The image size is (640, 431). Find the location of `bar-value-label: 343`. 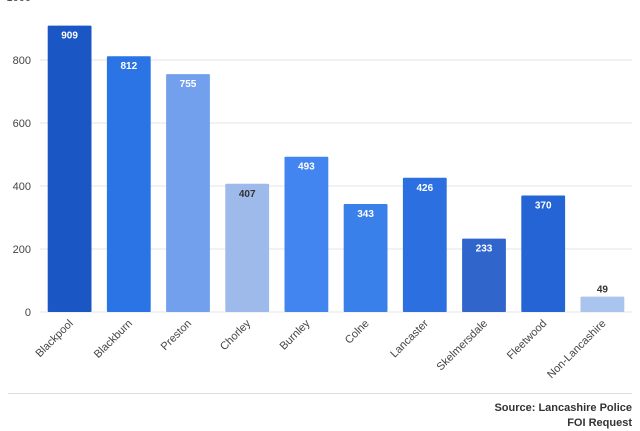

bar-value-label: 343 is located at coordinates (365, 214).